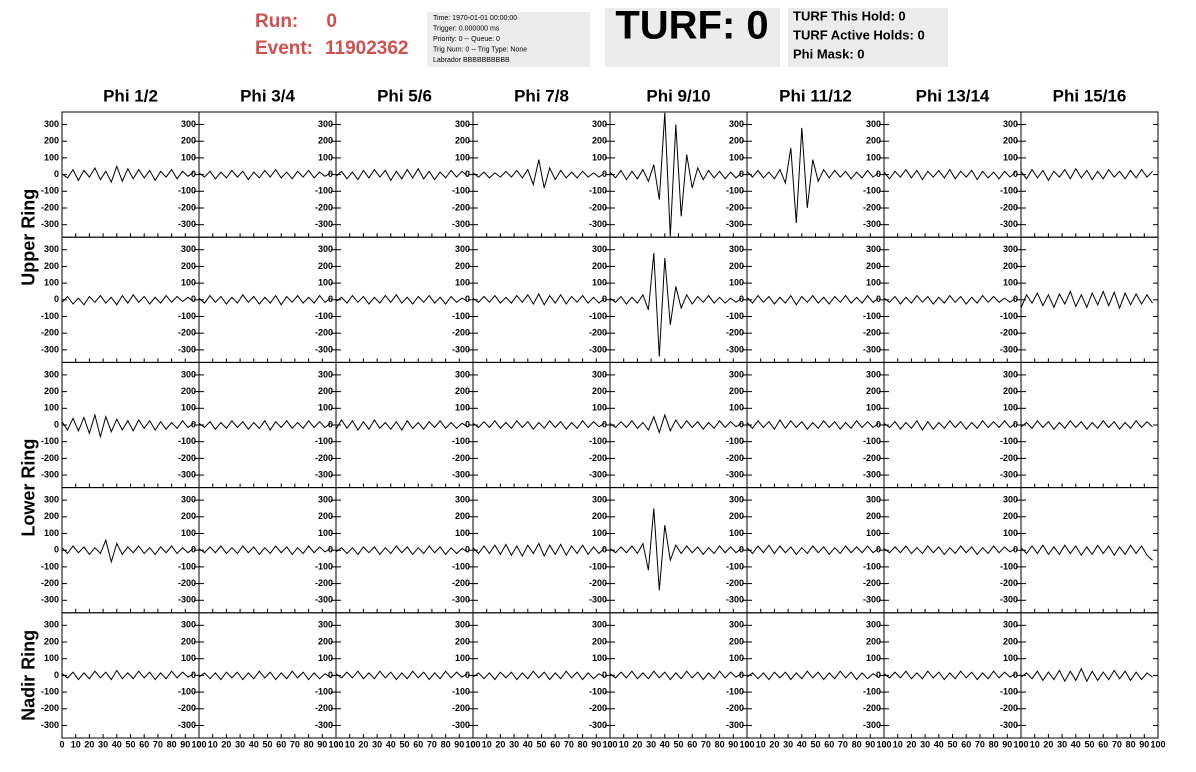 Image resolution: width=1196 pixels, height=772 pixels. I want to click on info-line: Trig Num: 0 -- Trig Type: None, so click(480, 49).